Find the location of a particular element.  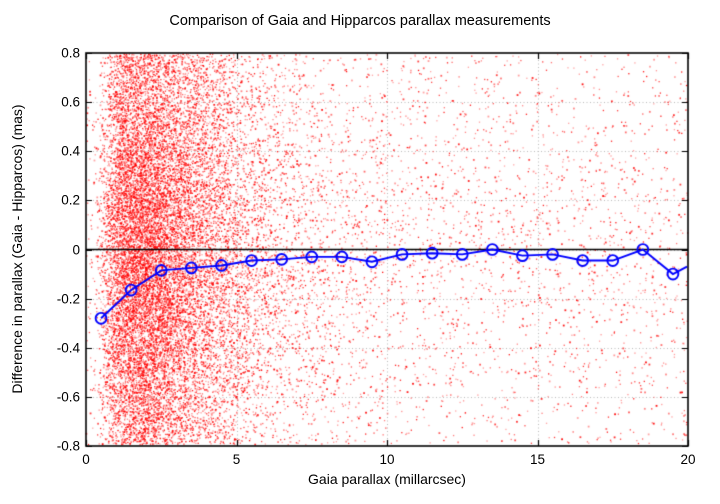

y-tick-label--0.4: -0.4 is located at coordinates (68, 348).